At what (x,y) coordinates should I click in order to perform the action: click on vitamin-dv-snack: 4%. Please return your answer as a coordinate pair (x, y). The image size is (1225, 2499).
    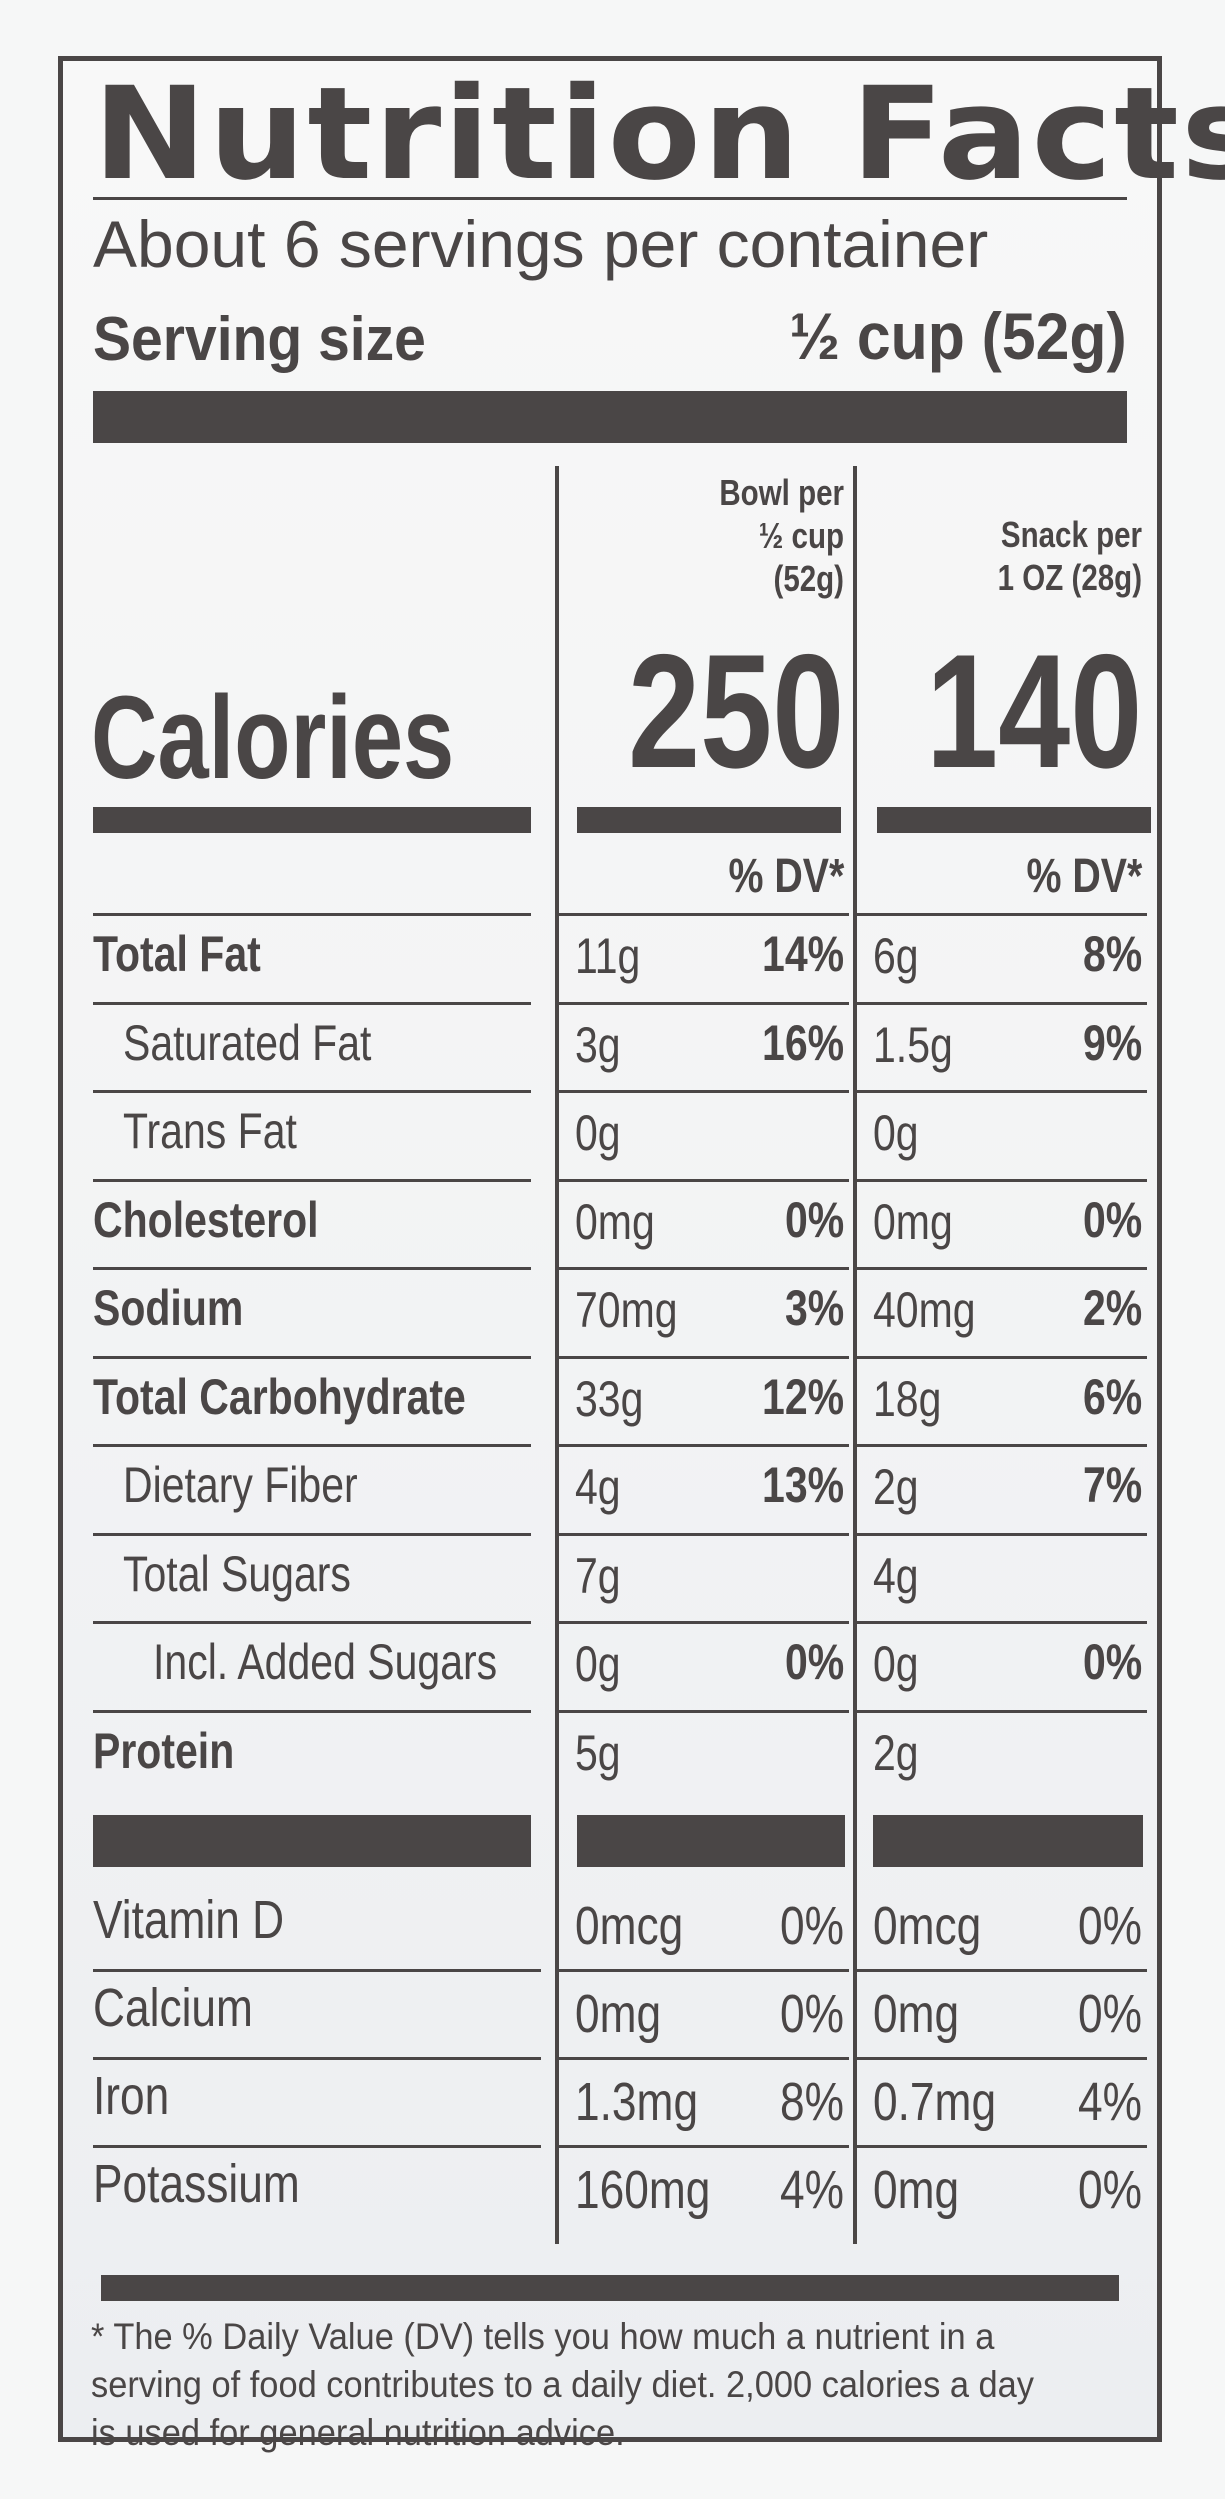
    Looking at the image, I should click on (1110, 2102).